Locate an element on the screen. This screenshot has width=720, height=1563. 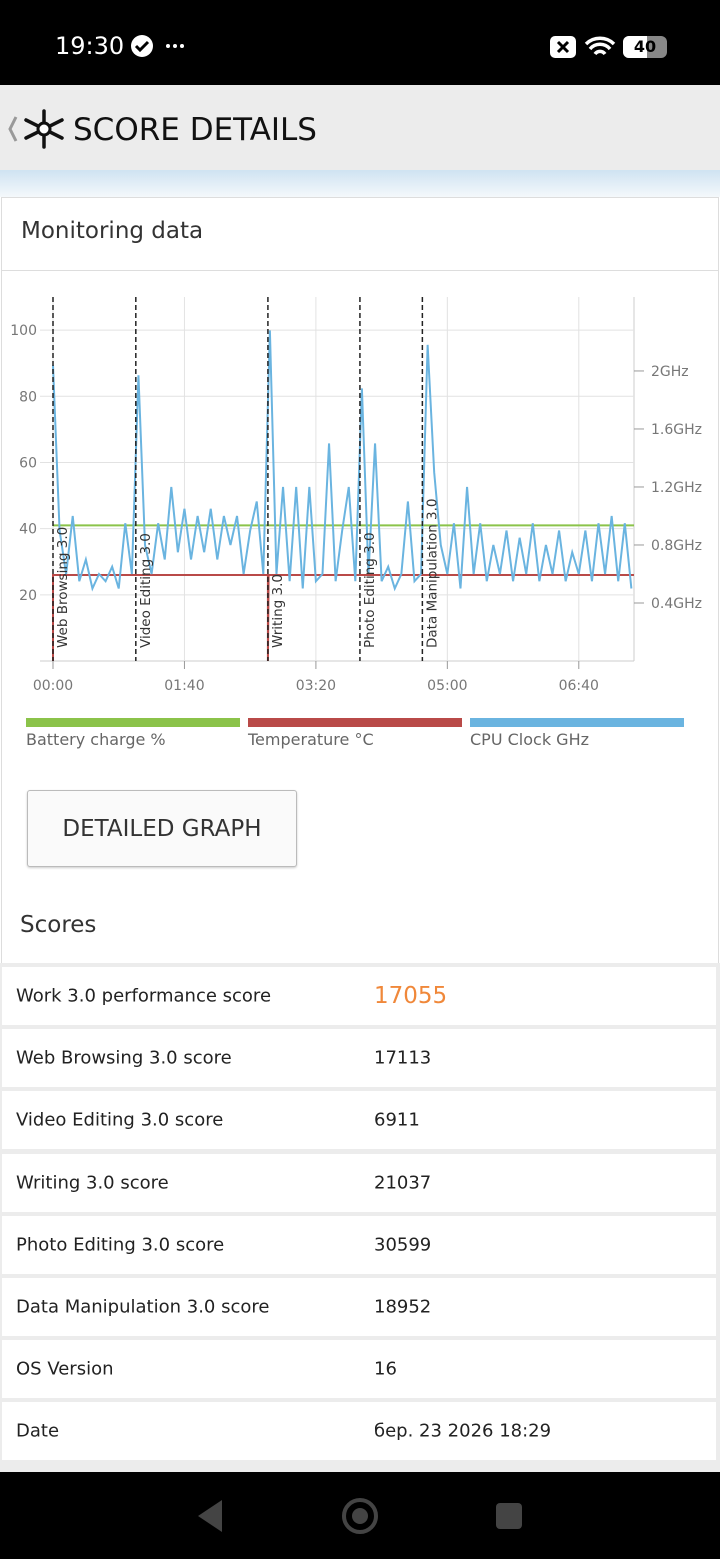
status-icons is located at coordinates (157, 46).